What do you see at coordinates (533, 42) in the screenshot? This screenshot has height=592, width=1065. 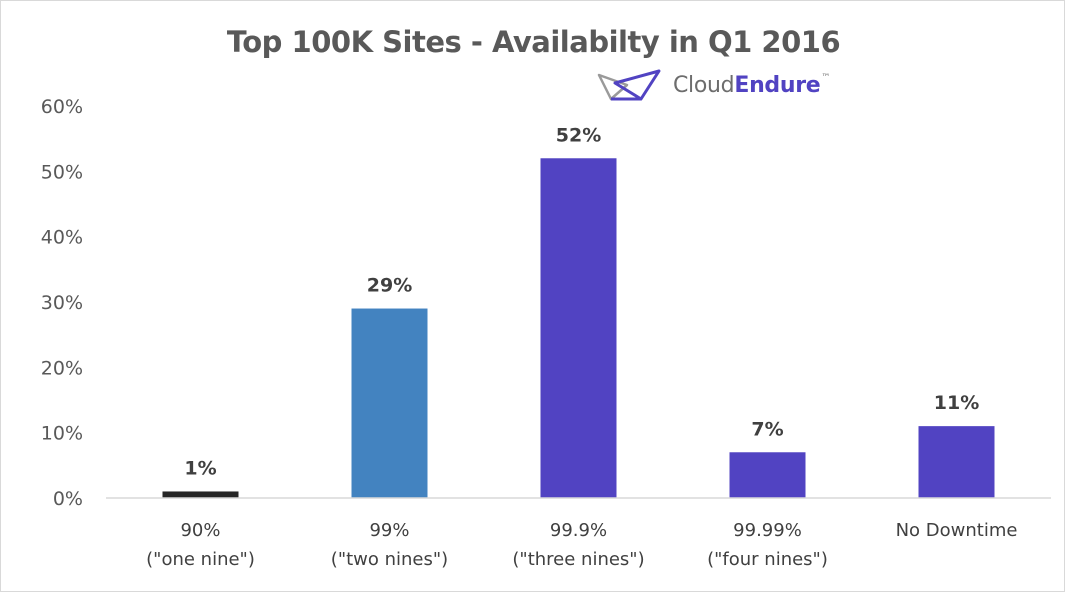 I see `chart-title: Top 100K Sites - Availabilty in Q1 2016` at bounding box center [533, 42].